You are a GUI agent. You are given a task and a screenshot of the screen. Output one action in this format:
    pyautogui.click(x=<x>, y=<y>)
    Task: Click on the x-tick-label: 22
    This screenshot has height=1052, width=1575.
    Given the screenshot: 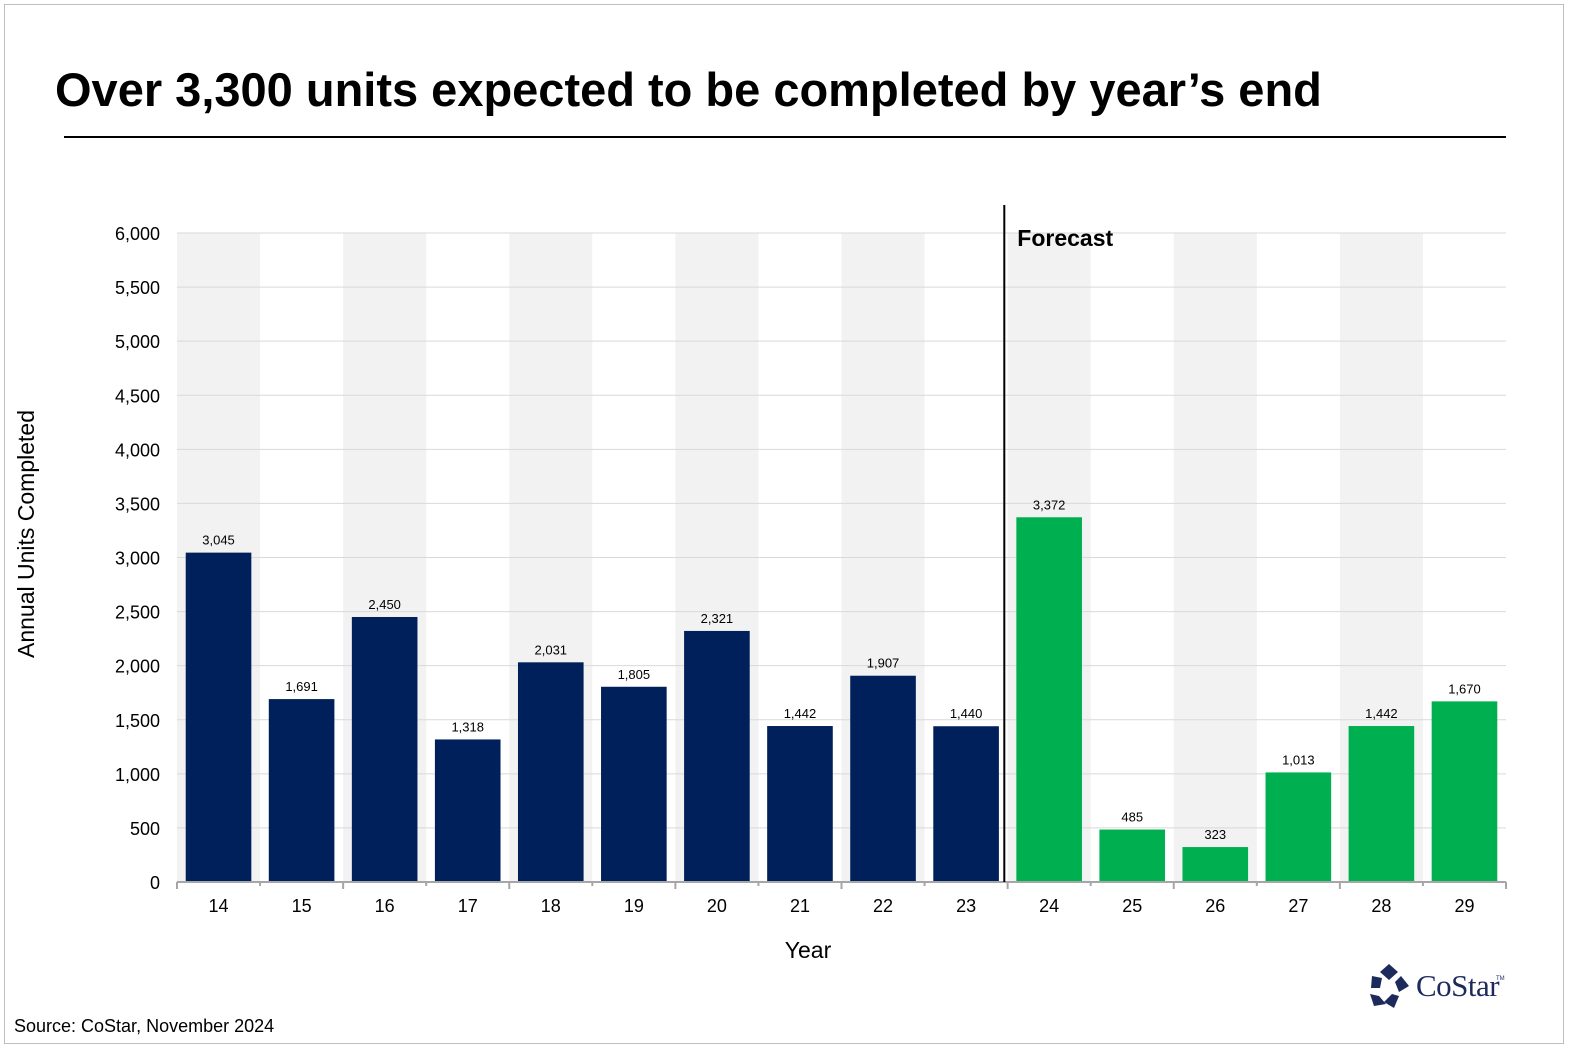 What is the action you would take?
    pyautogui.click(x=883, y=906)
    